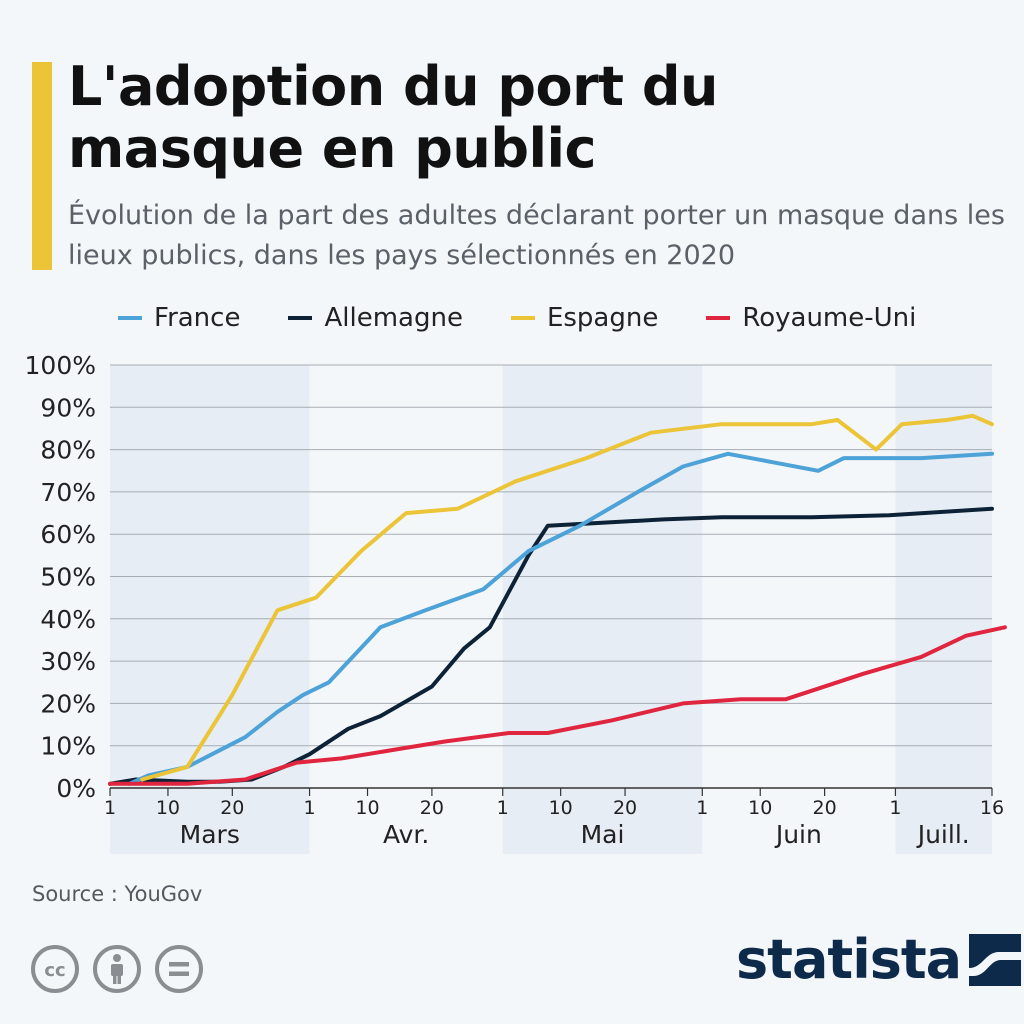 The width and height of the screenshot is (1024, 1024). What do you see at coordinates (406, 834) in the screenshot?
I see `month-label: Avr.` at bounding box center [406, 834].